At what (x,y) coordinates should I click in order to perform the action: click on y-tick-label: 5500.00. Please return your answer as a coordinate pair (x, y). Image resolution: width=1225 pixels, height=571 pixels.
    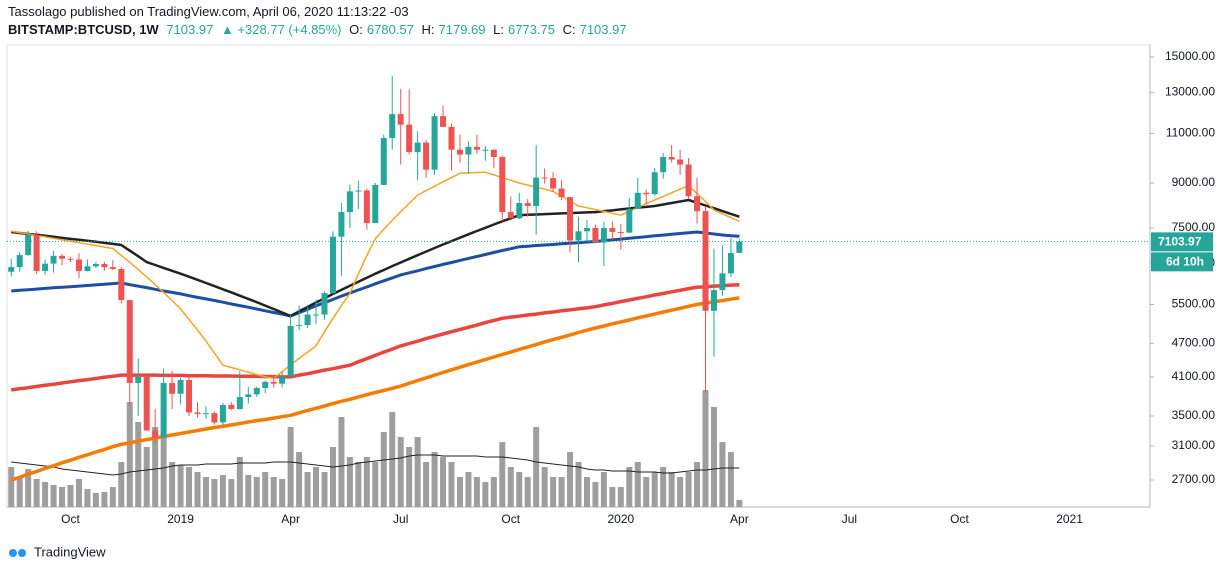
    Looking at the image, I should click on (1194, 304).